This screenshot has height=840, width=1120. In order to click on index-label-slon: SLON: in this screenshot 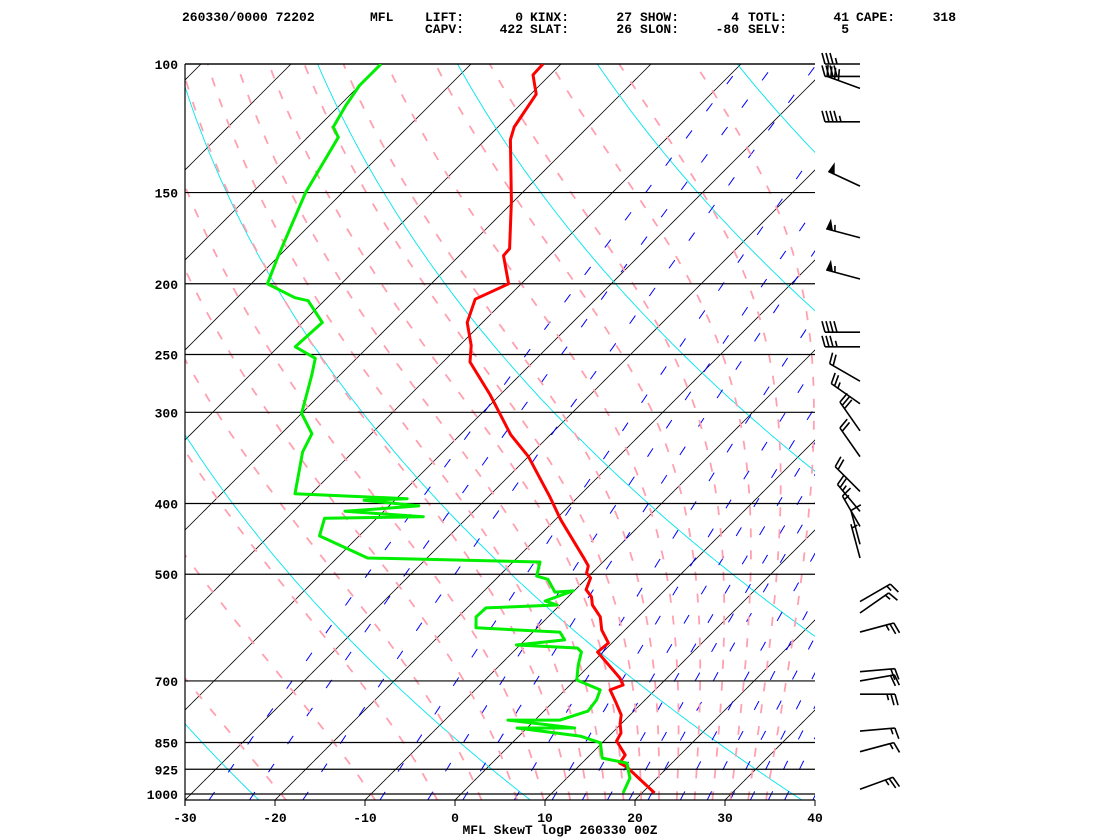, I will do `click(660, 29)`.